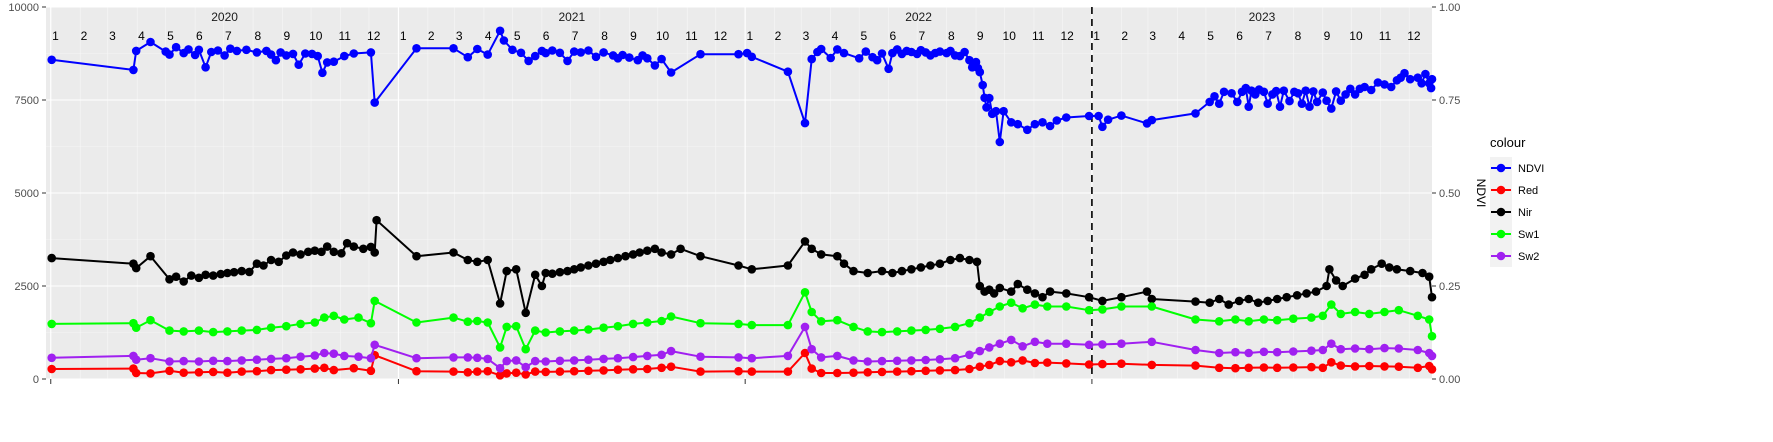  What do you see at coordinates (1010, 36) in the screenshot?
I see `month-label: 10` at bounding box center [1010, 36].